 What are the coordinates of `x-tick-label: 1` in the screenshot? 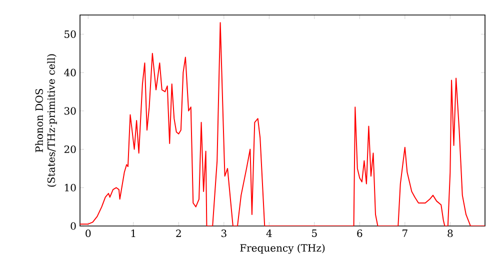 It's located at (133, 233).